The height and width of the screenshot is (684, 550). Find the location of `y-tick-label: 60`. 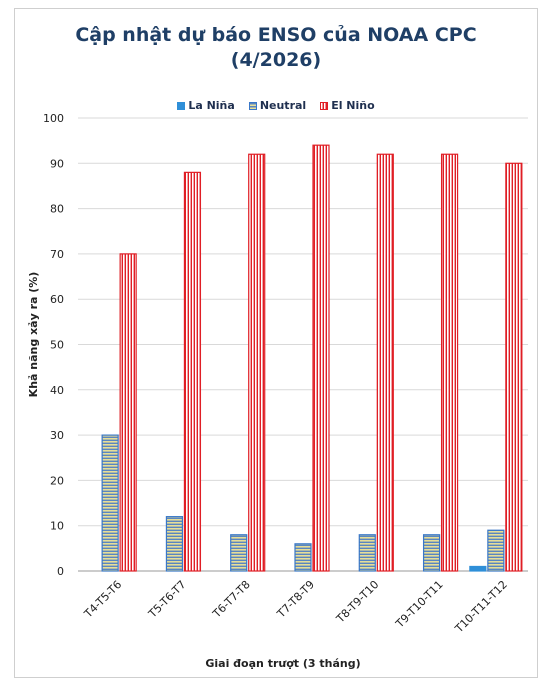

y-tick-label: 60 is located at coordinates (57, 299).